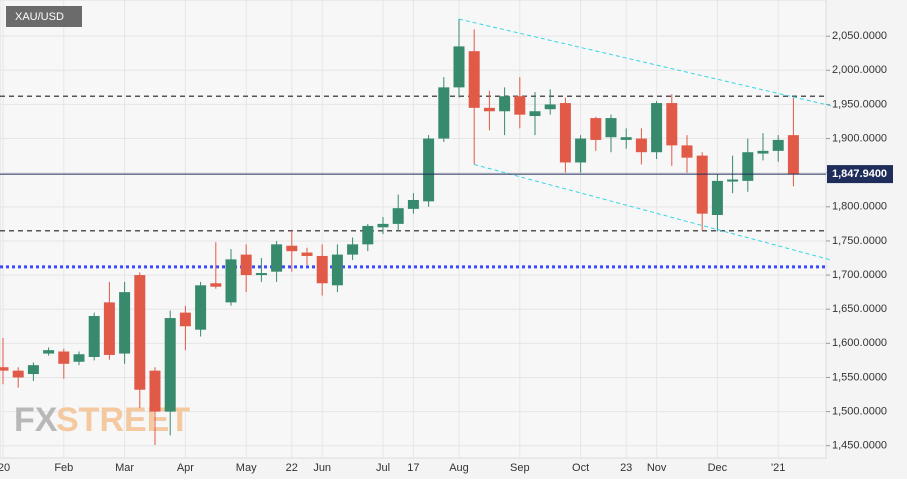  Describe the element at coordinates (859, 377) in the screenshot. I see `y-tick-label: 1,550.0000` at that location.